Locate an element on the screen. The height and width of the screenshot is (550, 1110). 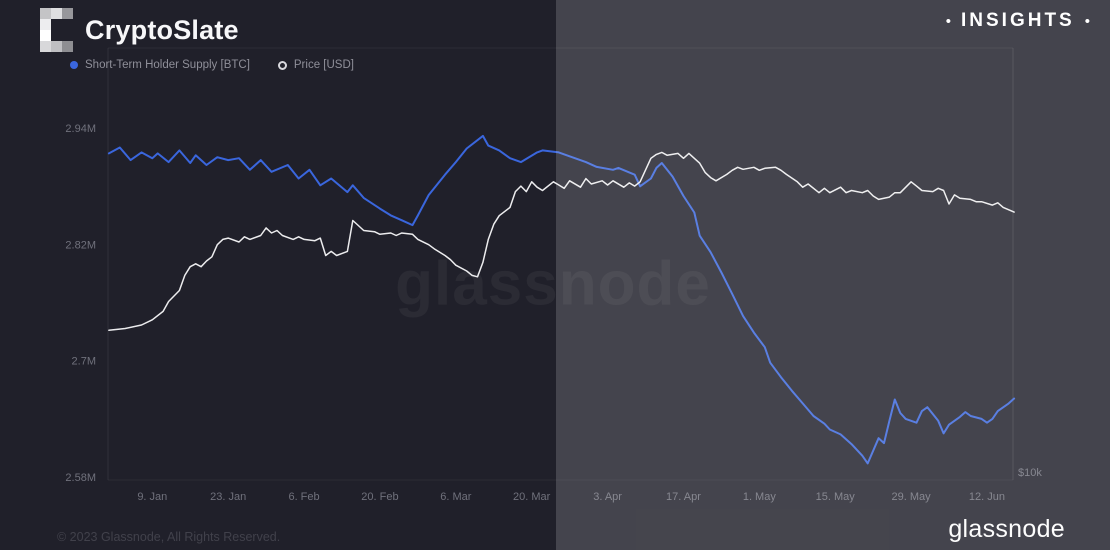
y-axis-tick-label: 2.82M is located at coordinates (80, 245).